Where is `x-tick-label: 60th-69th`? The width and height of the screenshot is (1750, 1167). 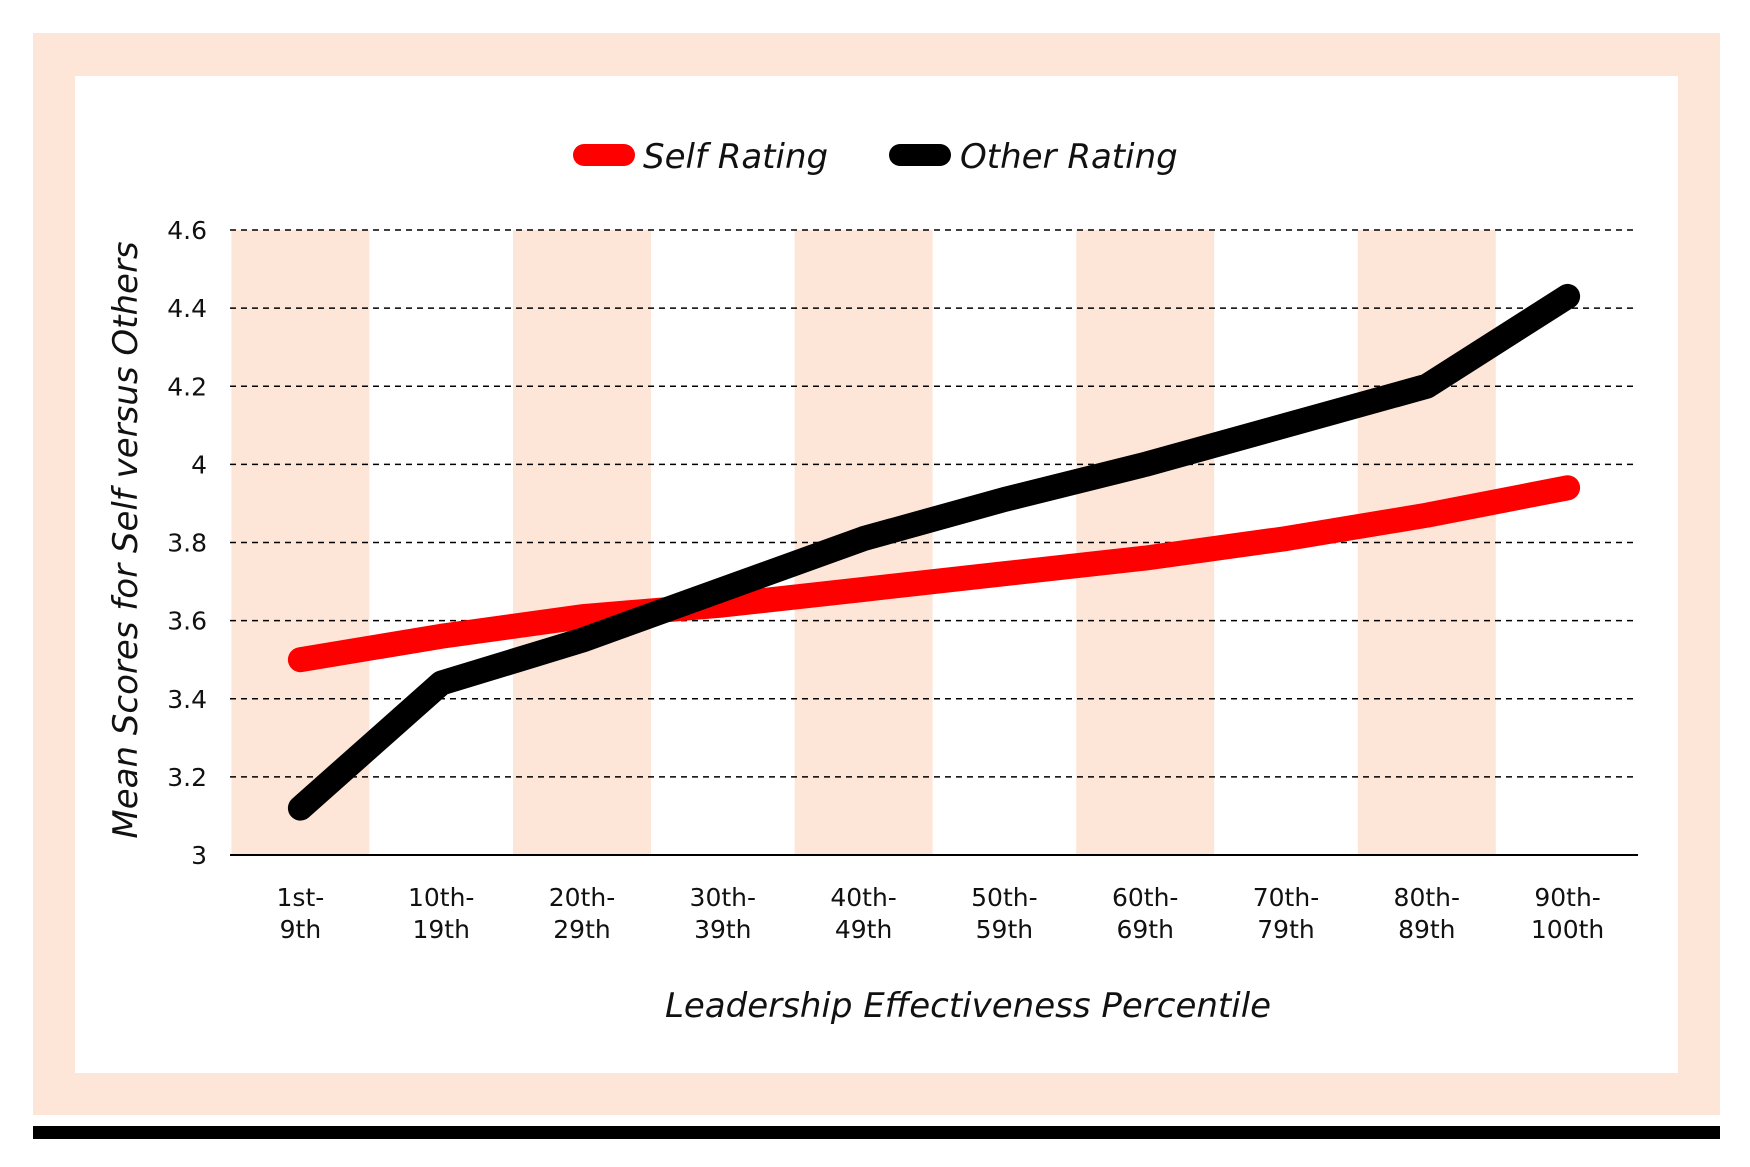 x-tick-label: 60th-69th is located at coordinates (1145, 913).